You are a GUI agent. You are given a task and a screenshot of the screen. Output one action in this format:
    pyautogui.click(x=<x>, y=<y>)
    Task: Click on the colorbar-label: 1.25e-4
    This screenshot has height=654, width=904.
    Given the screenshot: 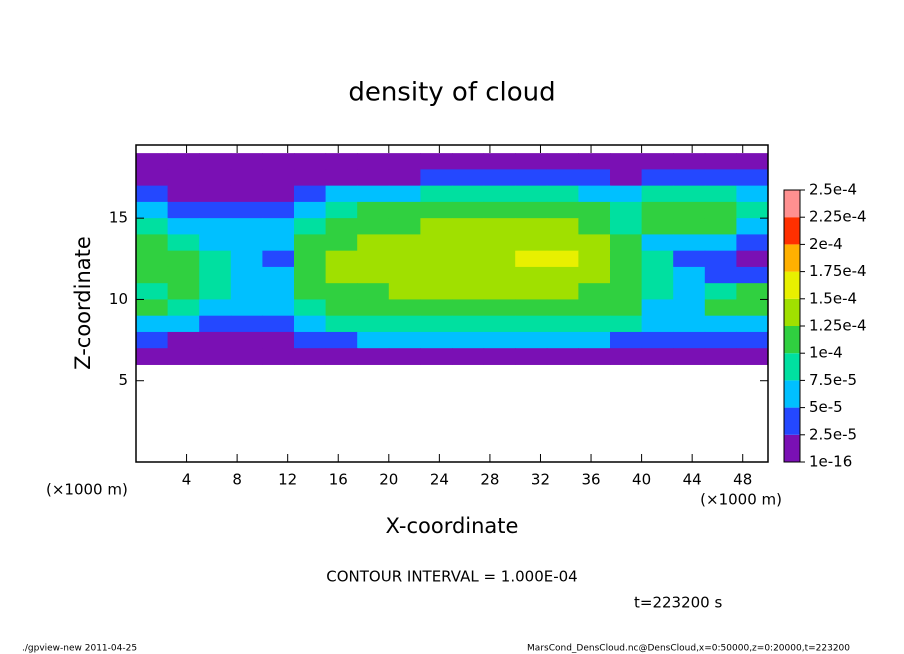 What is the action you would take?
    pyautogui.click(x=838, y=326)
    